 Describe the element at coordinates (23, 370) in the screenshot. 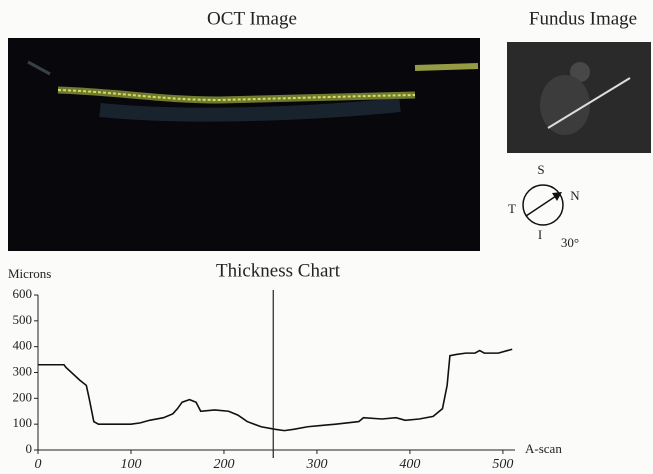

I see `y-tick-label: 300` at that location.